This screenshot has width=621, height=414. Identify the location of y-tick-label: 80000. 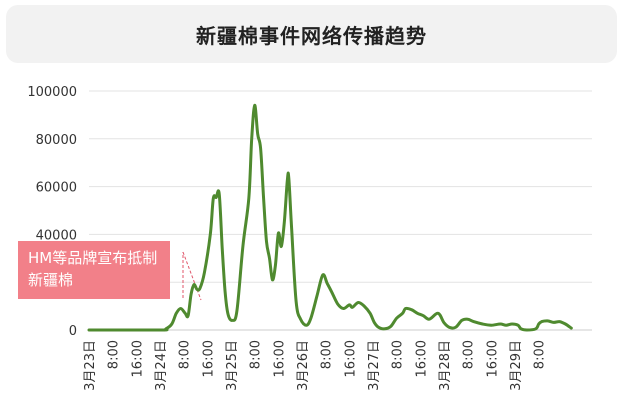
(56, 140).